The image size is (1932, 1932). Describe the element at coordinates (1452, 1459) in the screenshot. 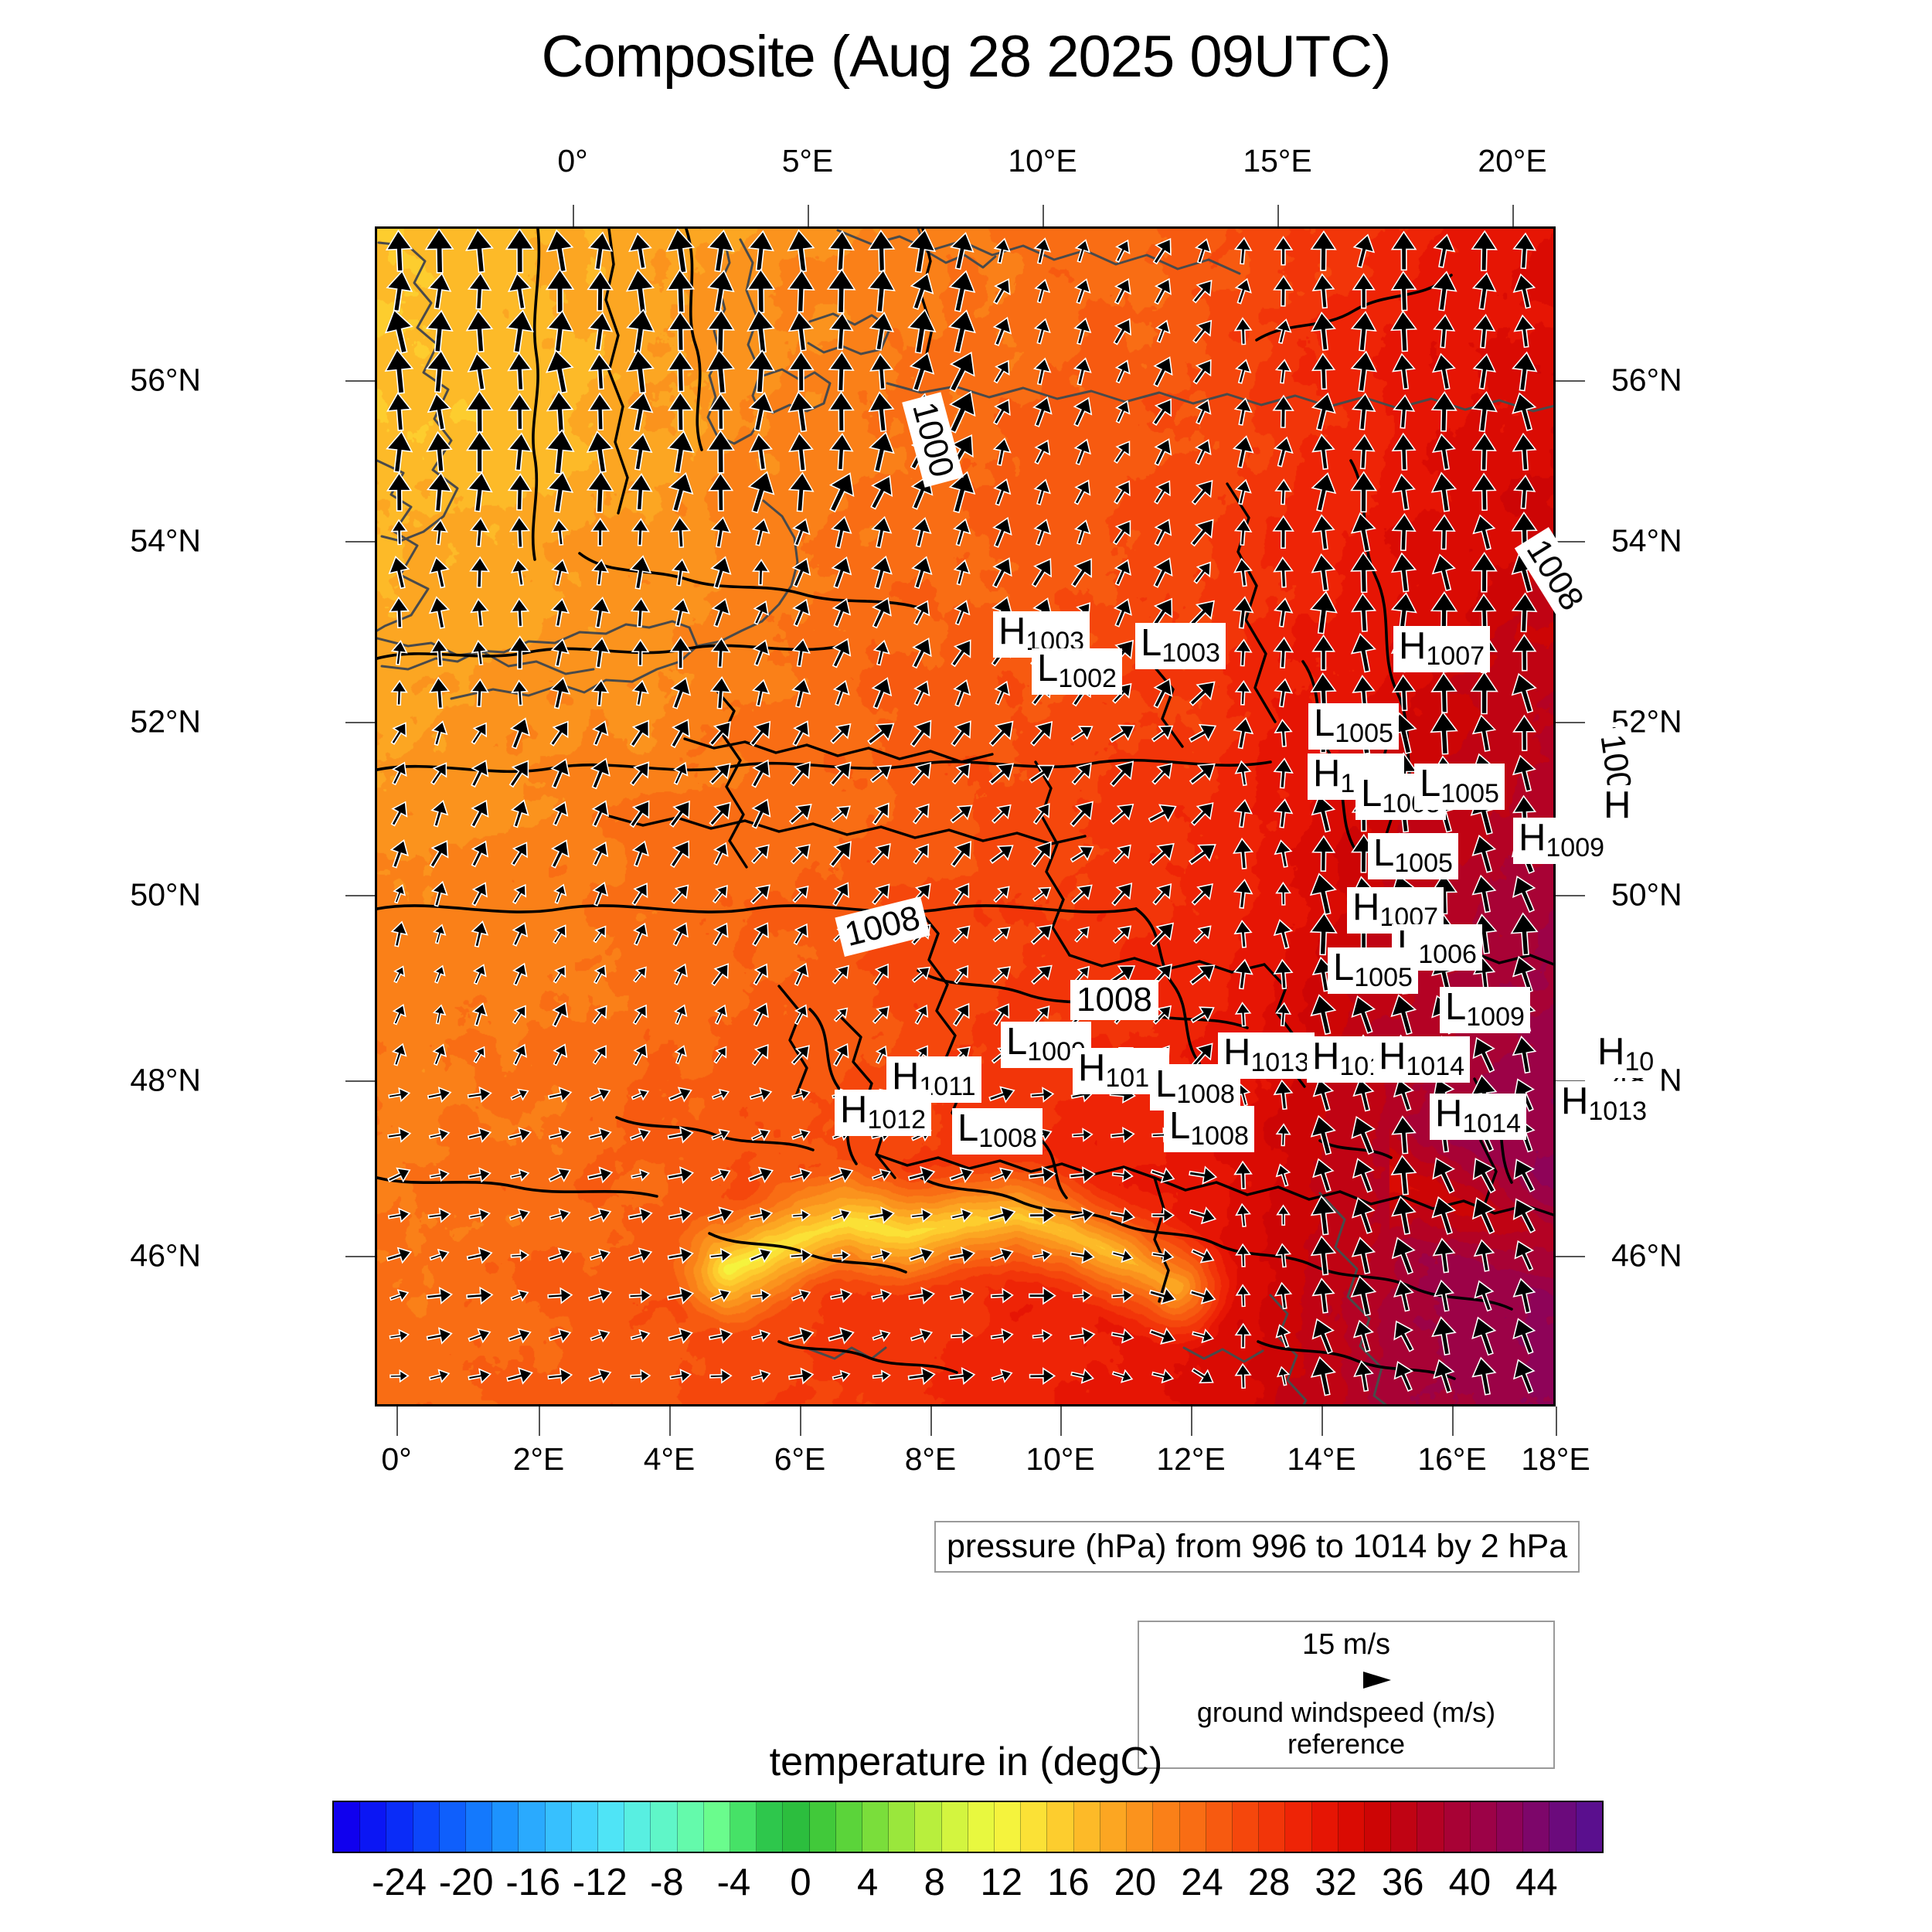

I see `lon-tick-bottom: 16°E` at that location.